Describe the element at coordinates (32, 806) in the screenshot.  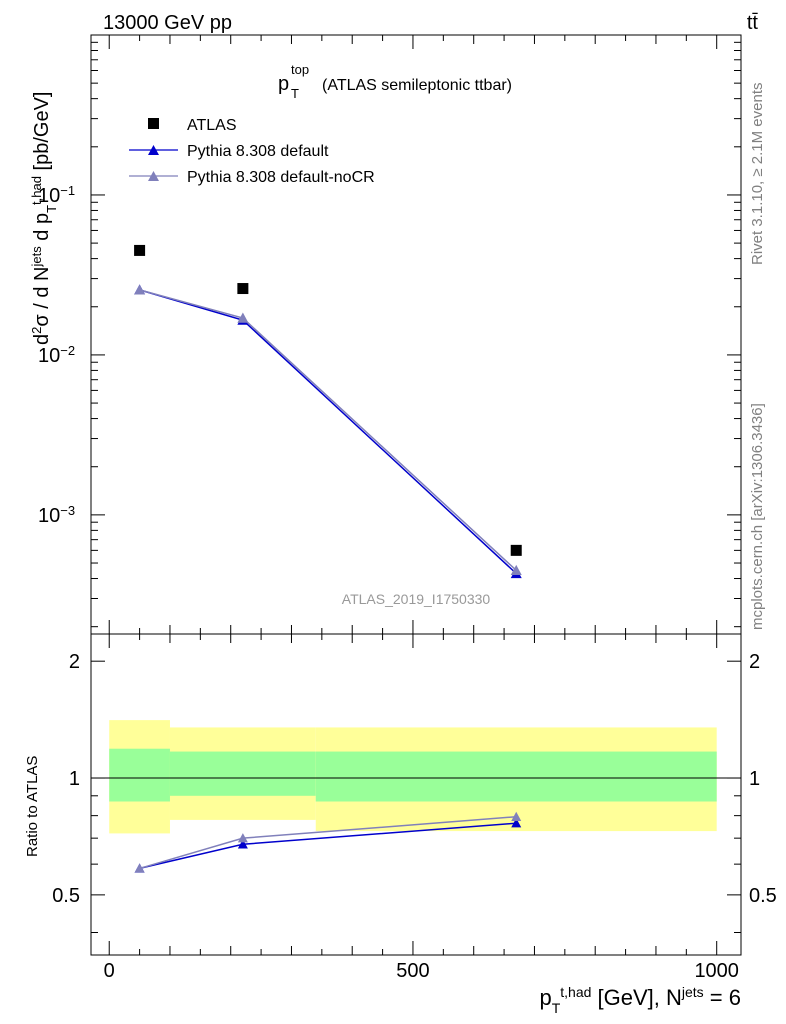
I see `ratio-ylabel: Ratio to ATLAS` at that location.